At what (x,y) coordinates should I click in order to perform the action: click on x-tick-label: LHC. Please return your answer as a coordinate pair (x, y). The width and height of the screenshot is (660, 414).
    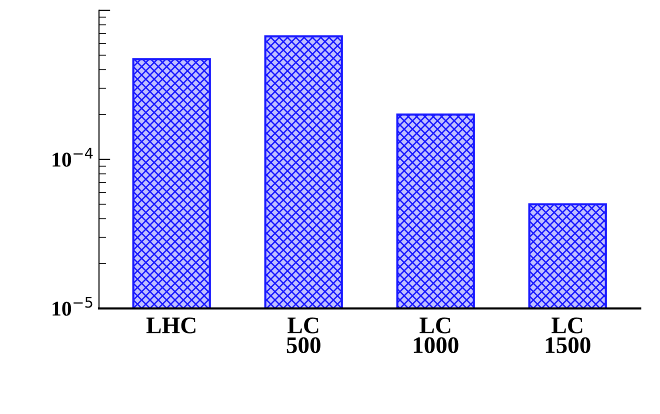
    Looking at the image, I should click on (171, 326).